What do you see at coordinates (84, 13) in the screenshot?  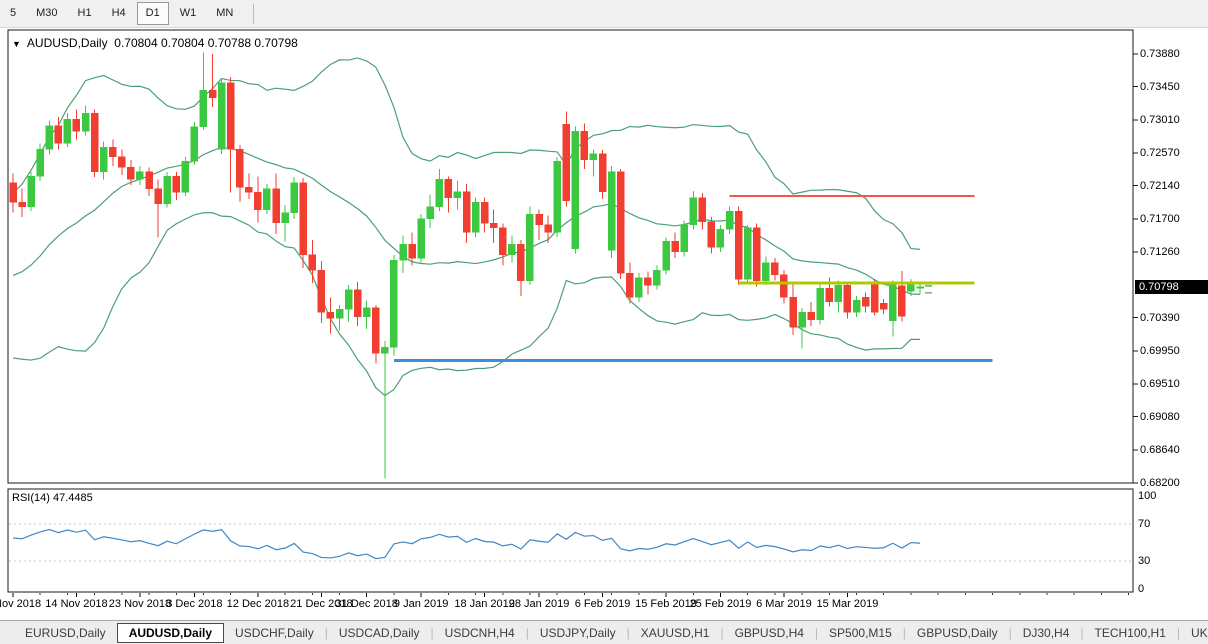 I see `timeframe-button-h1: H1` at bounding box center [84, 13].